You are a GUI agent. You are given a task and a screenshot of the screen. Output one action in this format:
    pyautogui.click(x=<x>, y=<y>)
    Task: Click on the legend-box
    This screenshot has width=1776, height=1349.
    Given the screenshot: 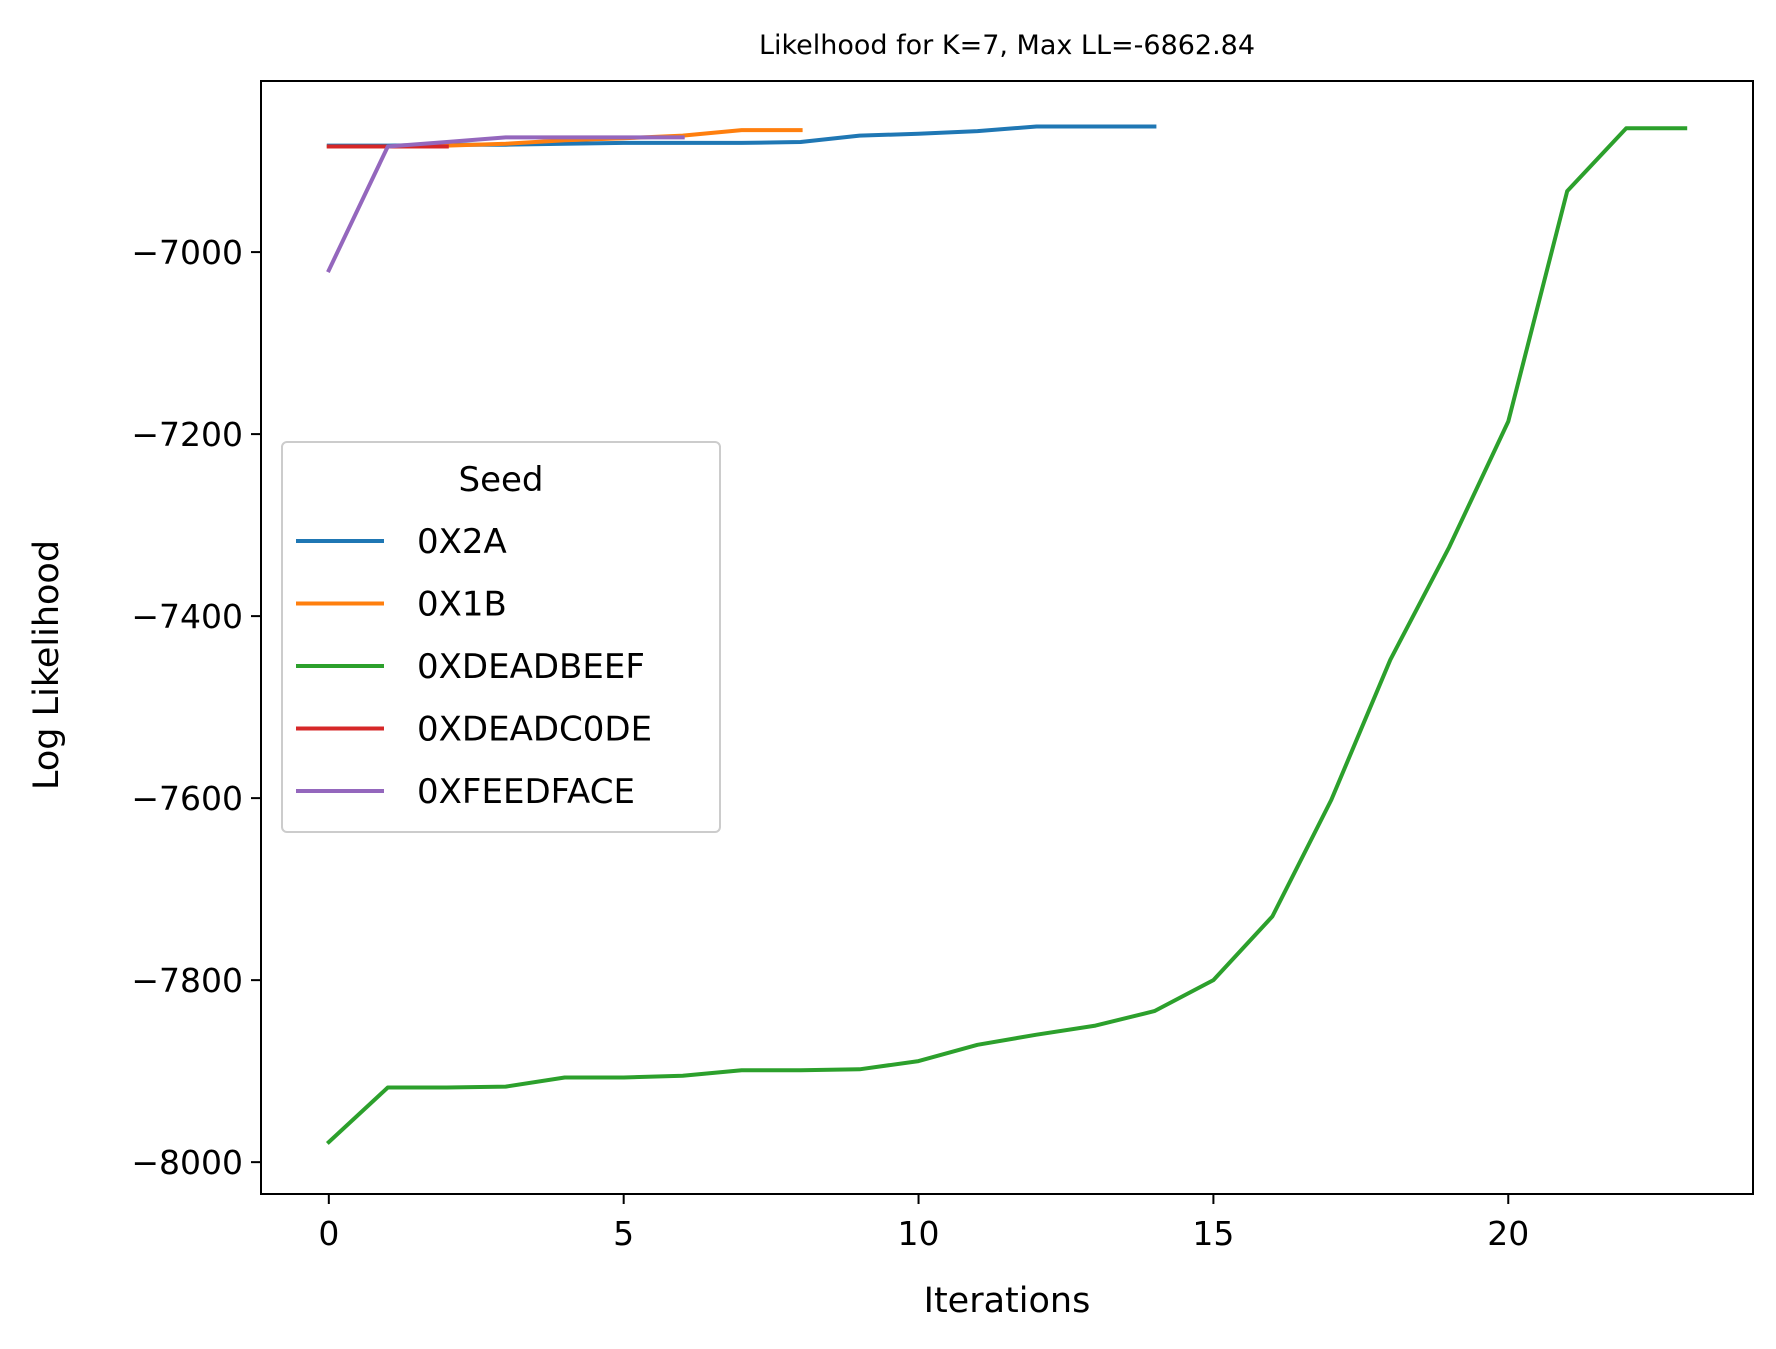 What is the action you would take?
    pyautogui.click(x=501, y=637)
    